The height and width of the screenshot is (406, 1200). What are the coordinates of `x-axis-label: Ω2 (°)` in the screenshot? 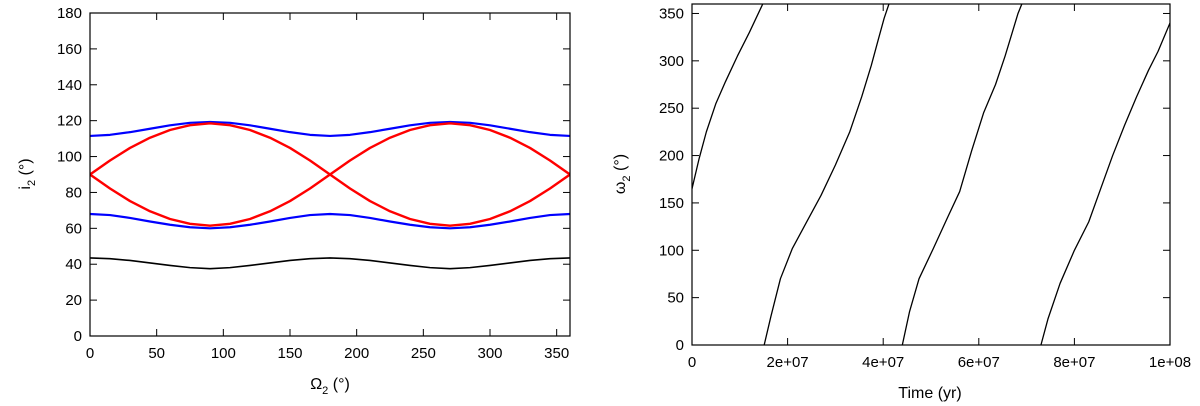 It's located at (330, 386).